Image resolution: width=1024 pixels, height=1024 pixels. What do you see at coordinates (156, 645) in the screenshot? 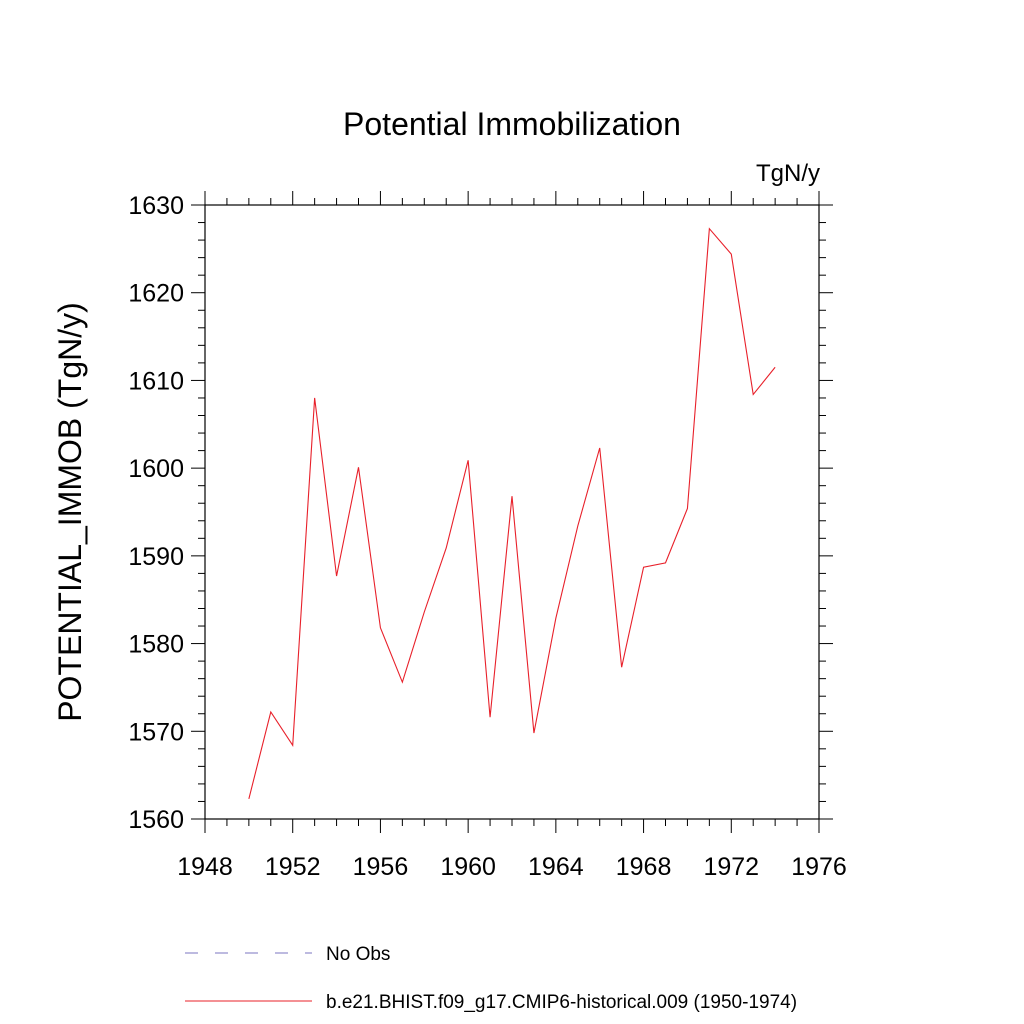
I see `y-tick-label: 1580` at bounding box center [156, 645].